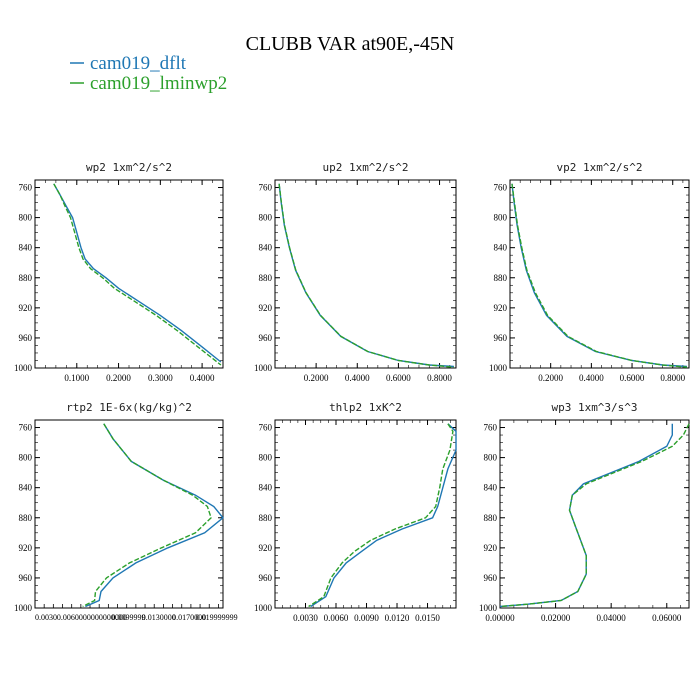 The height and width of the screenshot is (700, 700). Describe the element at coordinates (612, 618) in the screenshot. I see `x-tick-label: 0.04000` at that location.